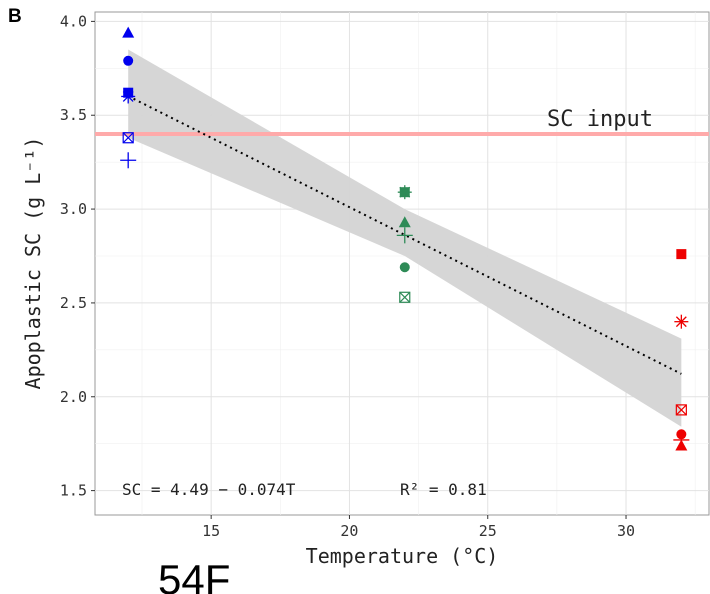  What do you see at coordinates (73, 397) in the screenshot?
I see `y-tick-label: 2.0` at bounding box center [73, 397].